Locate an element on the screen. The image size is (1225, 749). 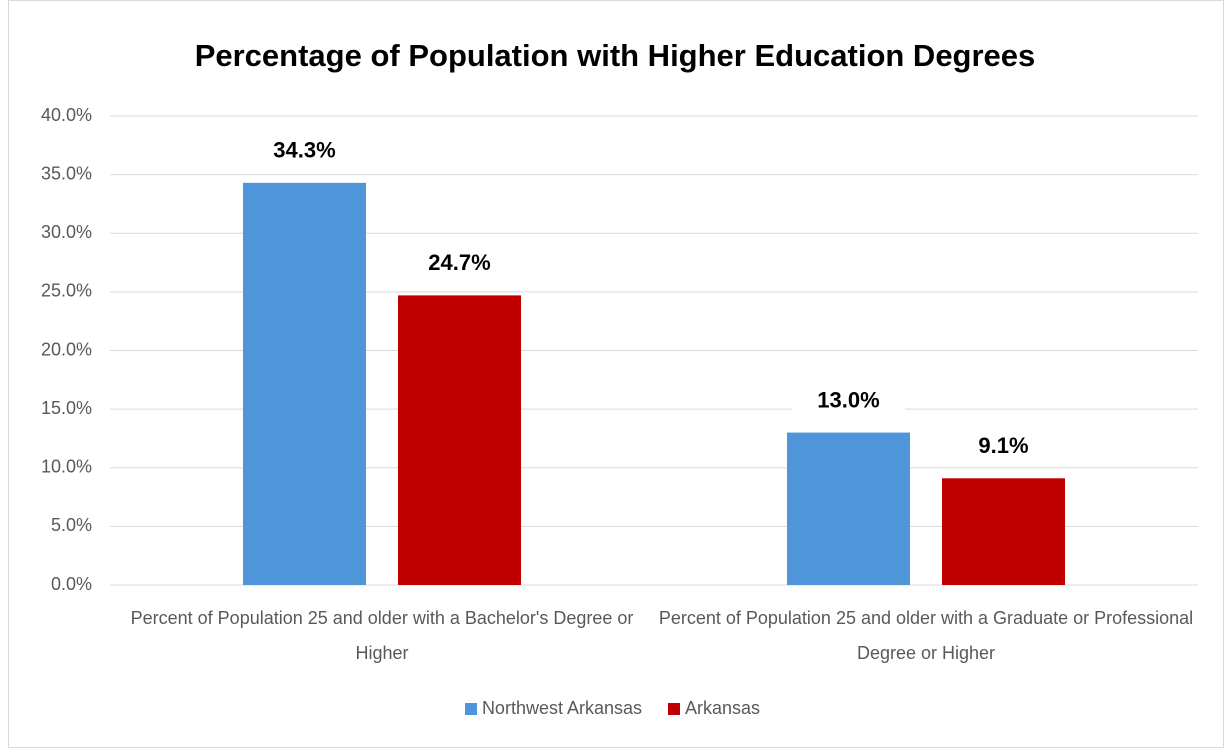
legend-item: Northwest Arkansas is located at coordinates (553, 708).